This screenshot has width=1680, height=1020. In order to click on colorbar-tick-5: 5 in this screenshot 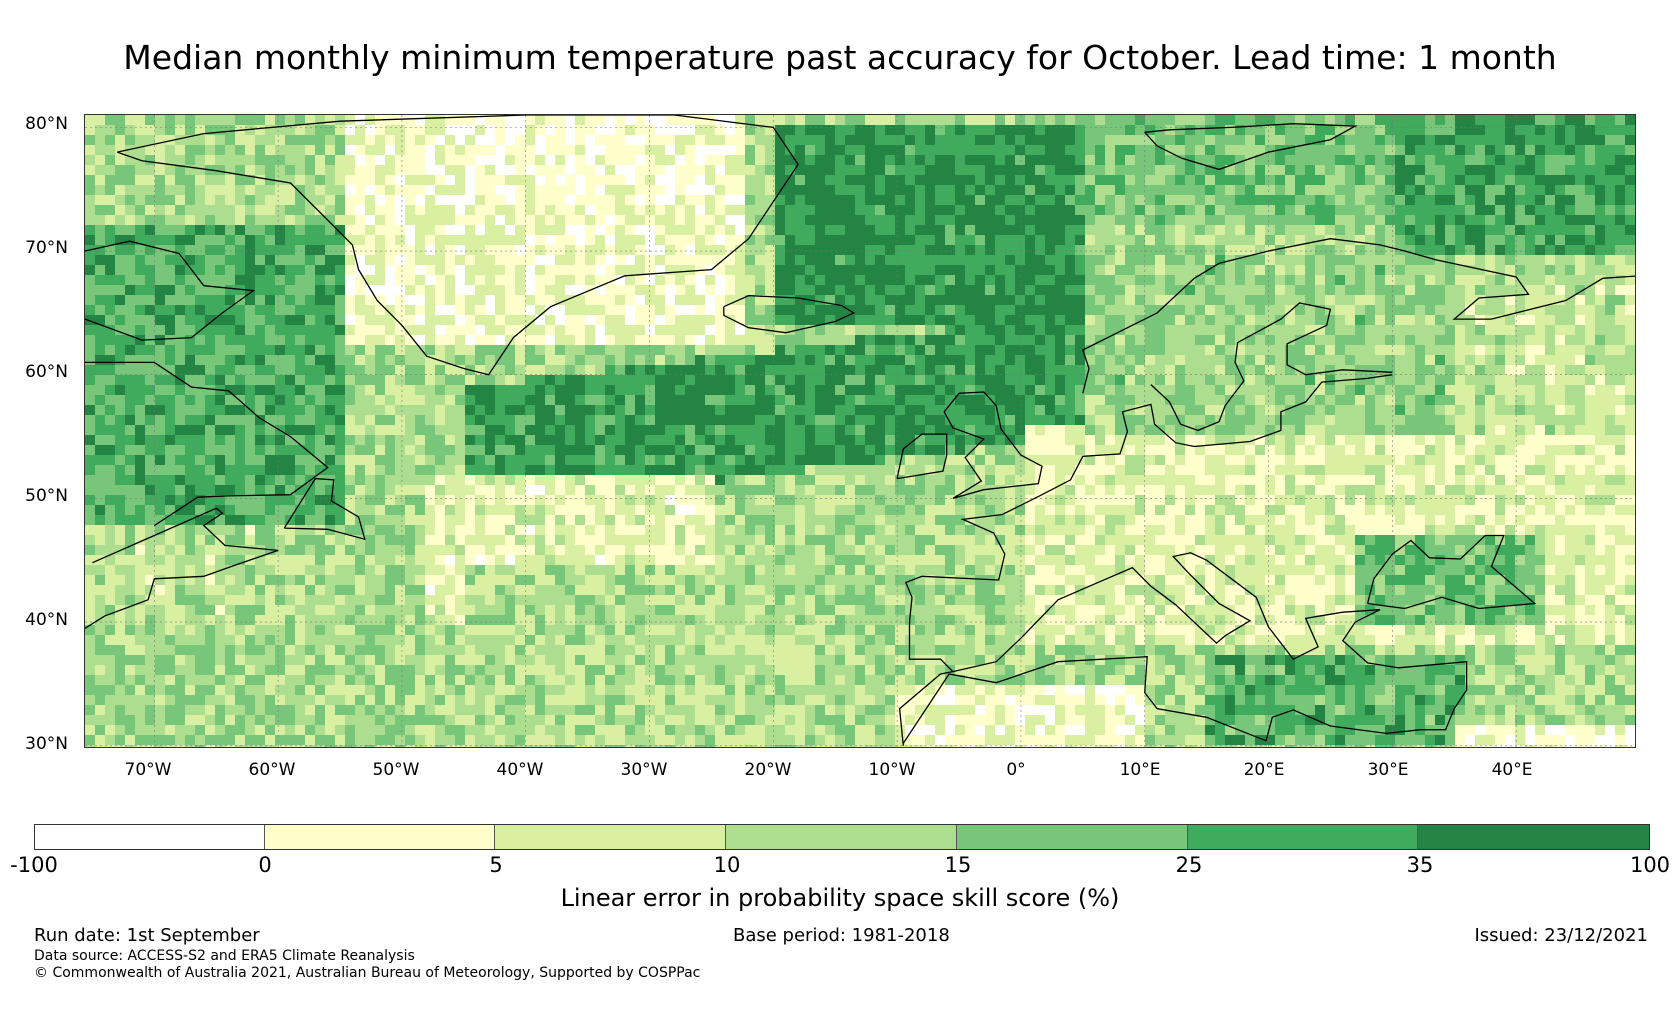, I will do `click(496, 865)`.